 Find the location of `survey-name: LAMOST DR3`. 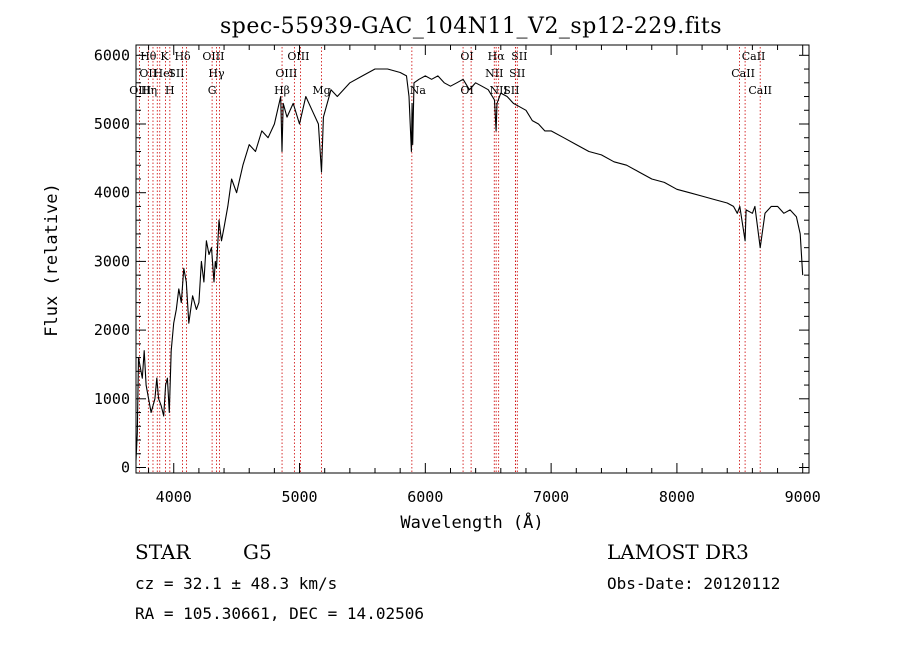

survey-name: LAMOST DR3 is located at coordinates (678, 552).